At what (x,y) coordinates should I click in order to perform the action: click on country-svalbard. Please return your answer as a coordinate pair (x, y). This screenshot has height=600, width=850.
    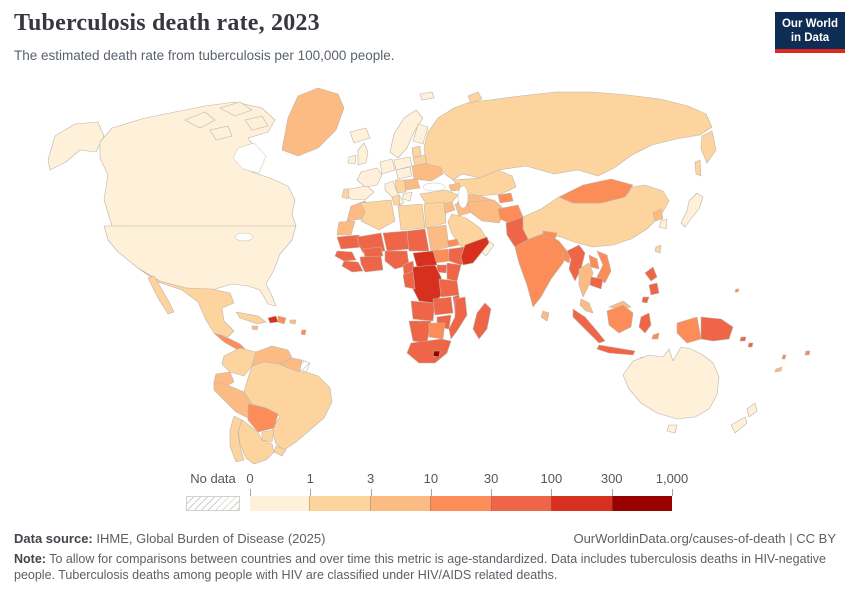
    Looking at the image, I should click on (427, 96).